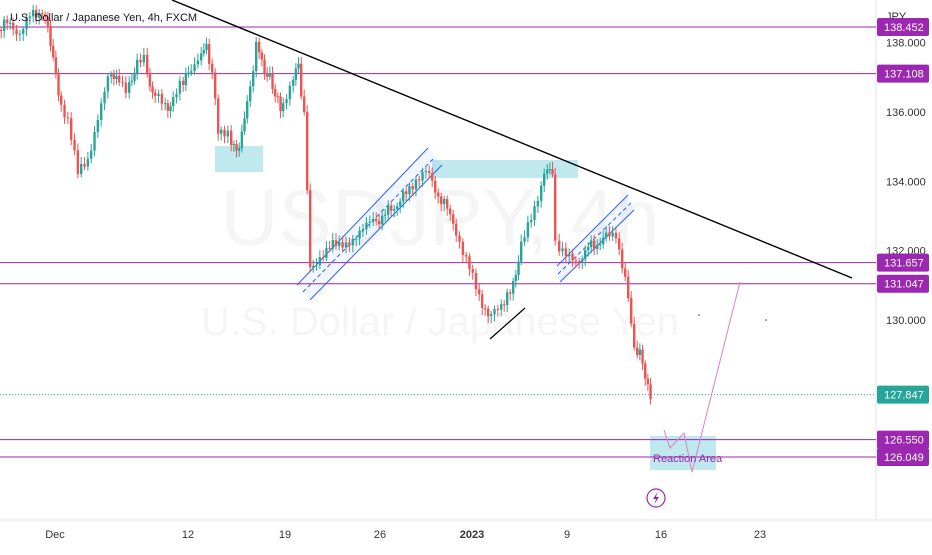 This screenshot has height=555, width=932. What do you see at coordinates (380, 535) in the screenshot?
I see `time-tick-label: 26` at bounding box center [380, 535].